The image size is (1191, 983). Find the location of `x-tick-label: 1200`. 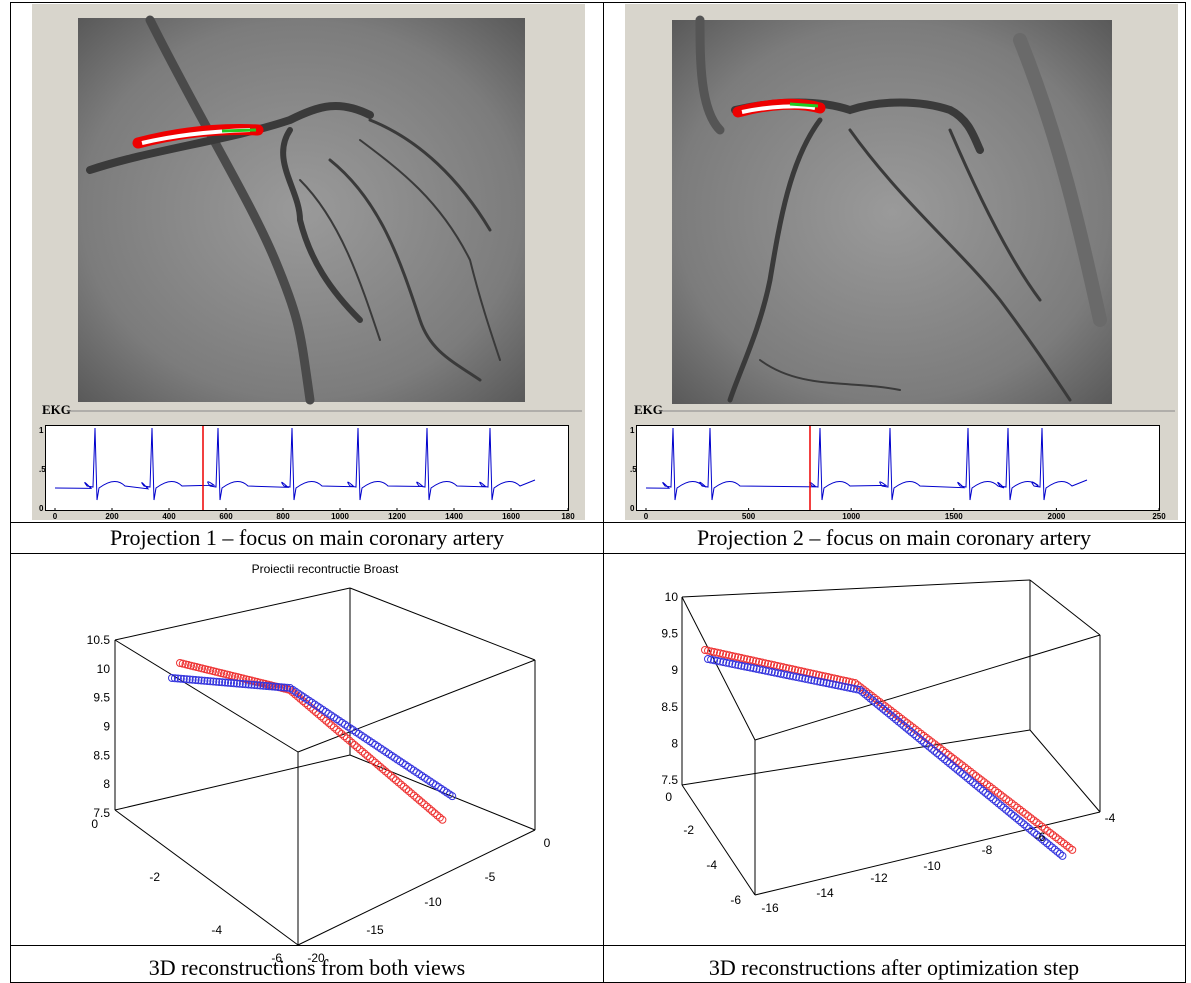

x-tick-label: 1200 is located at coordinates (397, 516).